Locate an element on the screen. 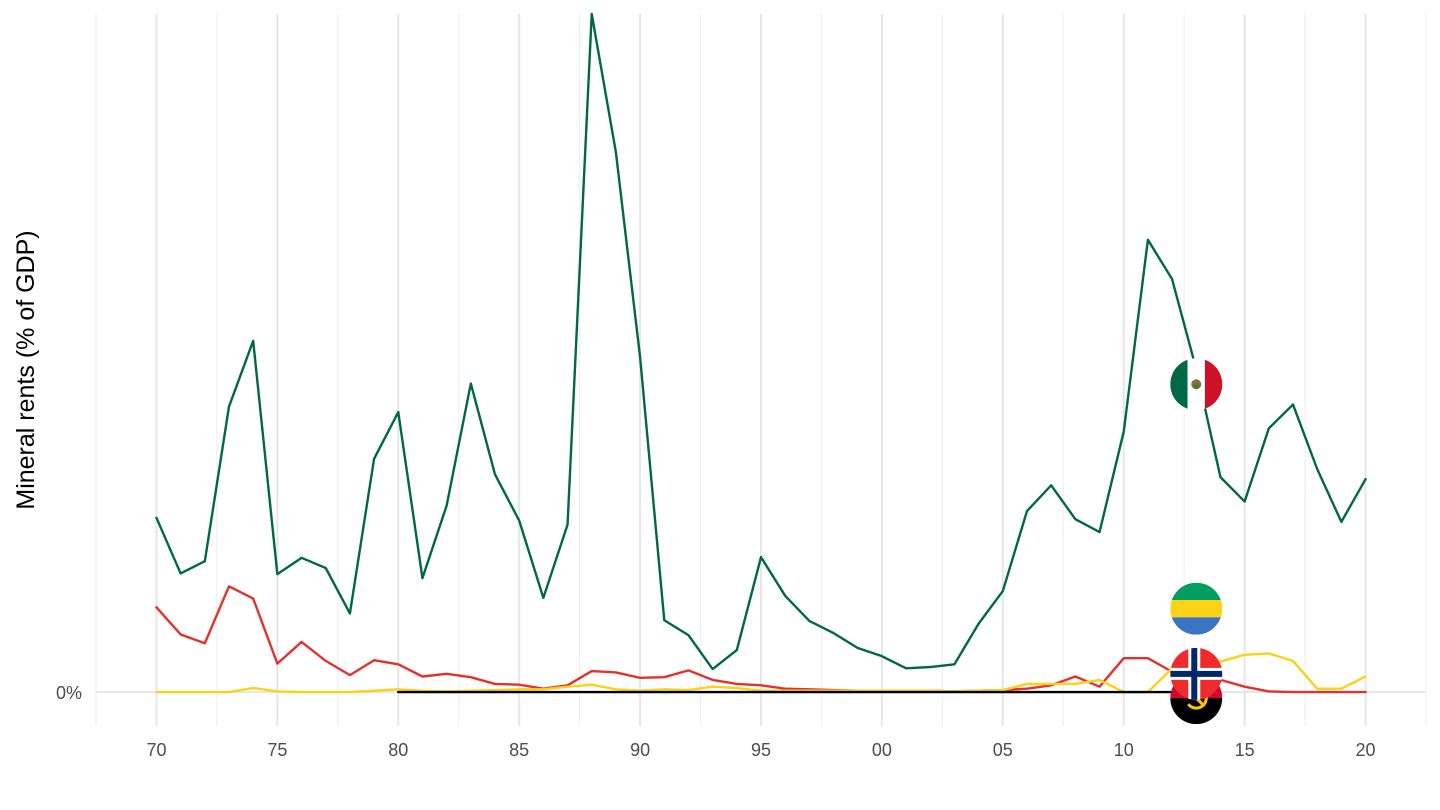 Image resolution: width=1440 pixels, height=810 pixels. x-tick-label: 90 is located at coordinates (640, 750).